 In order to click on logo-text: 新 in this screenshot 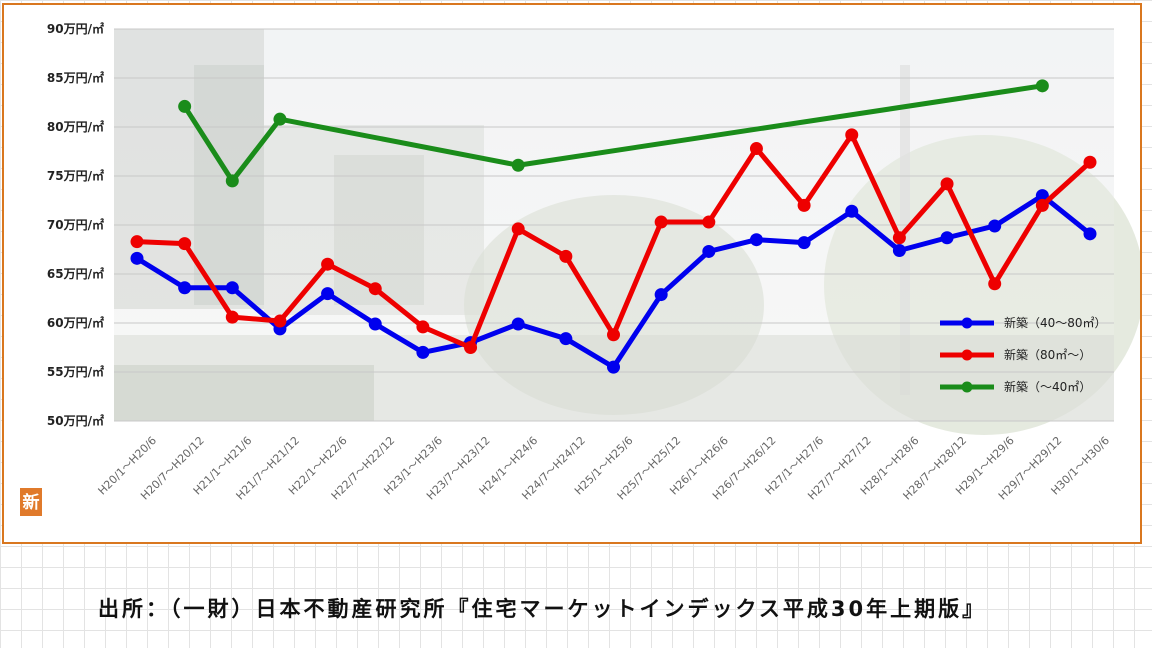, I will do `click(31, 502)`.